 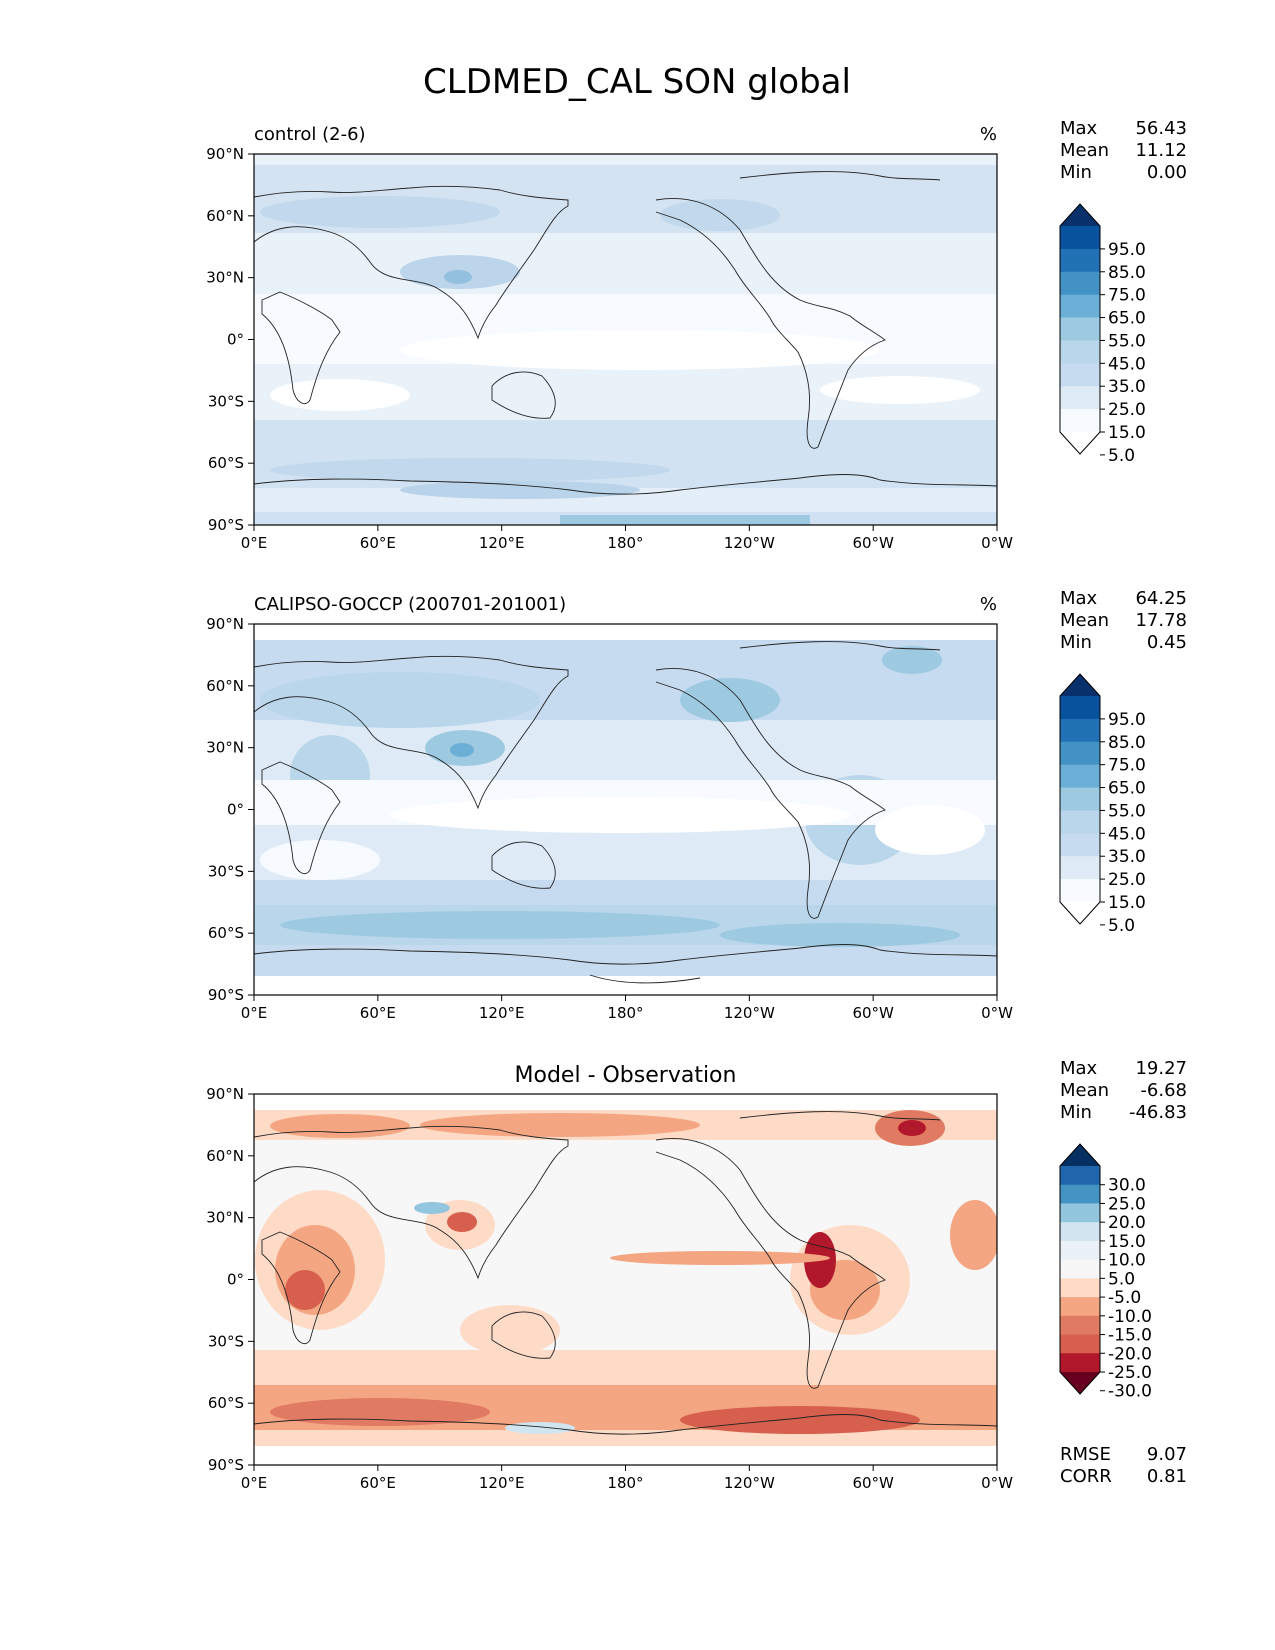 What do you see at coordinates (1167, 642) in the screenshot?
I see `stat-value: 0.45` at bounding box center [1167, 642].